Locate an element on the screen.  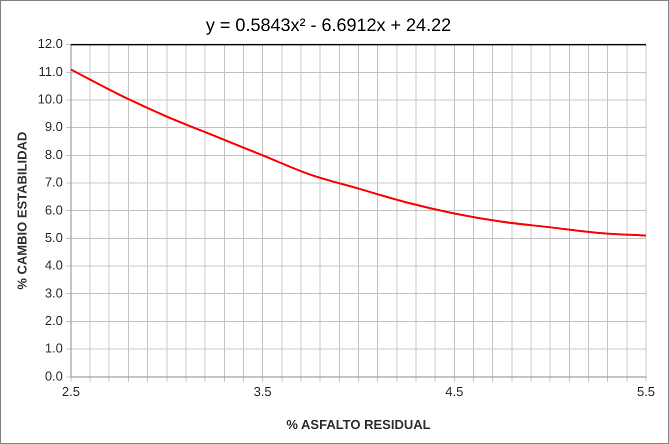
chart-title: y = 0.5843x² - 6.6912x + 24.22 is located at coordinates (329, 24).